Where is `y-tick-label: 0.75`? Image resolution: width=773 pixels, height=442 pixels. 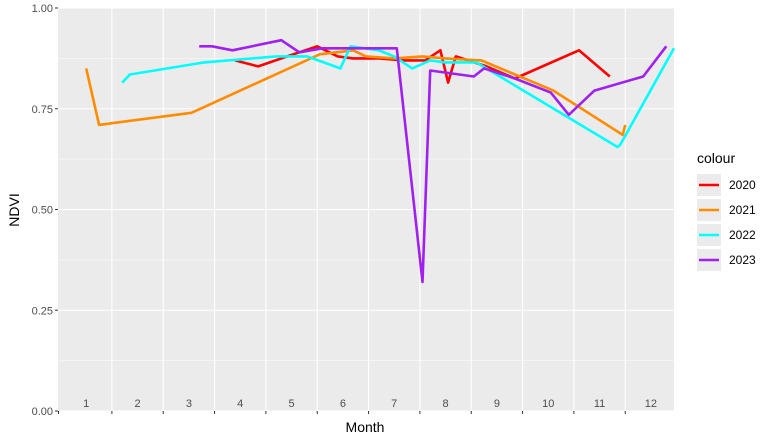 y-tick-label: 0.75 is located at coordinates (42, 110).